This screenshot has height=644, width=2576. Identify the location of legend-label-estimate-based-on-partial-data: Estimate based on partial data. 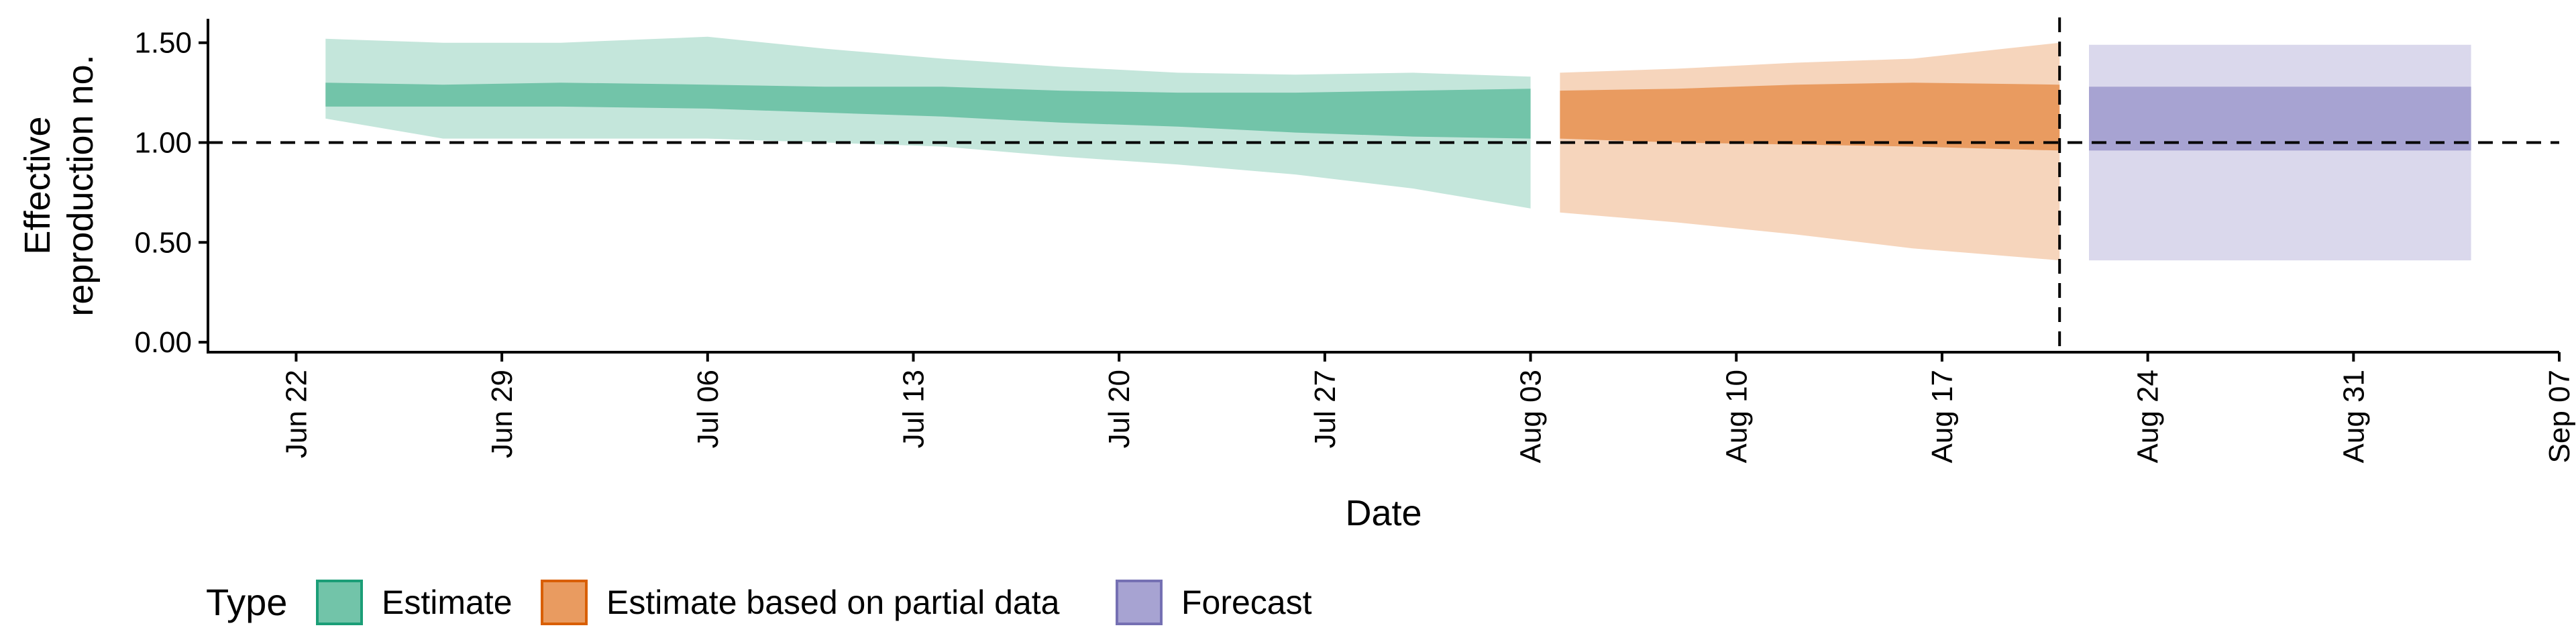
(833, 602).